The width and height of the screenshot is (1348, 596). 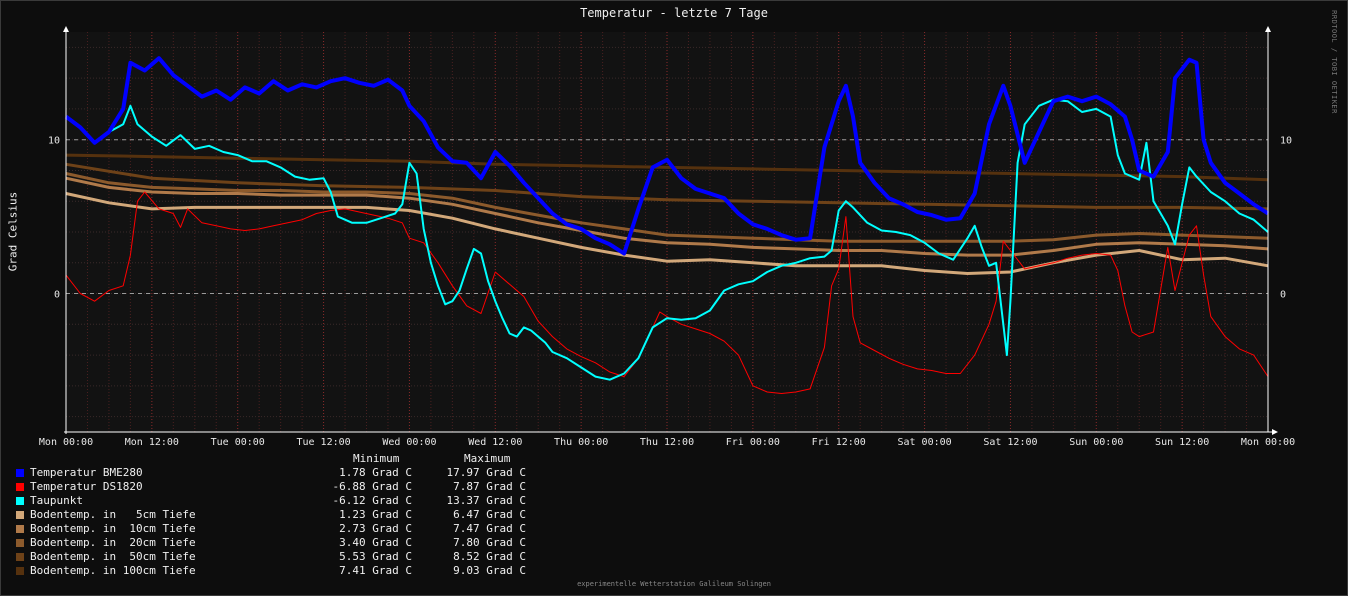 I want to click on chart-title: Temperatur - letzte 7 Tage, so click(x=674, y=13).